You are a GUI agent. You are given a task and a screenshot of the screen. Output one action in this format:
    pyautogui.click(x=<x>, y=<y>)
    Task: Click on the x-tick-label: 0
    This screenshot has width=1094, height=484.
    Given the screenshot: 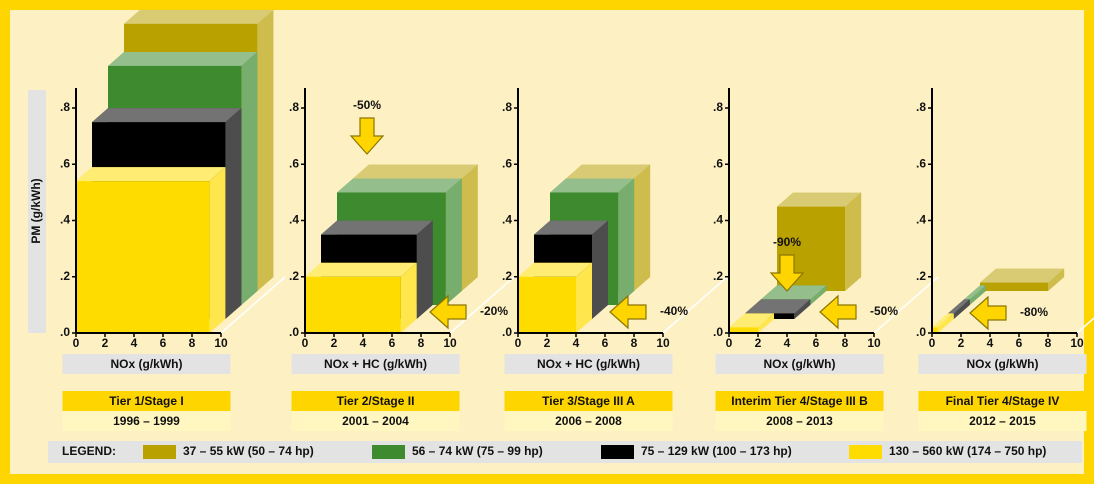 What is the action you would take?
    pyautogui.click(x=518, y=343)
    